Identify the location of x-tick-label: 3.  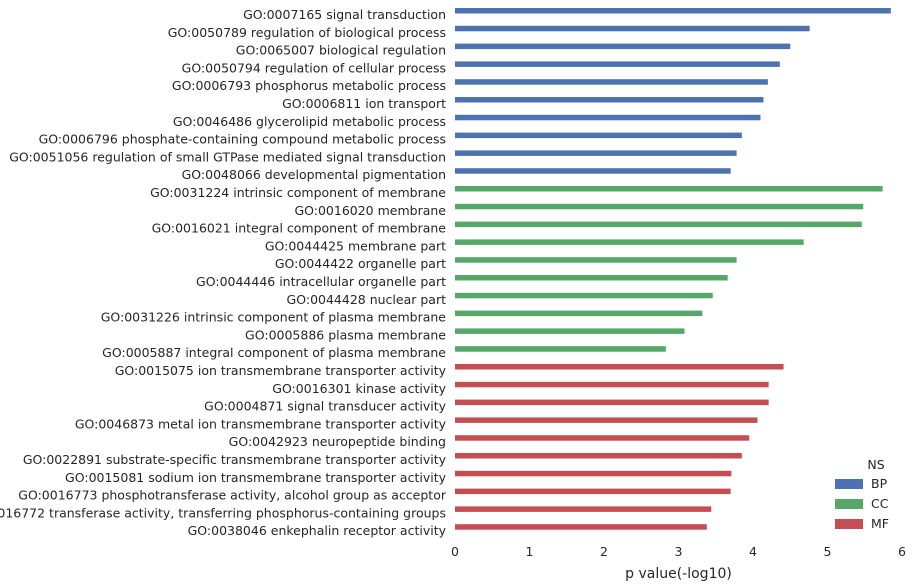
(679, 551).